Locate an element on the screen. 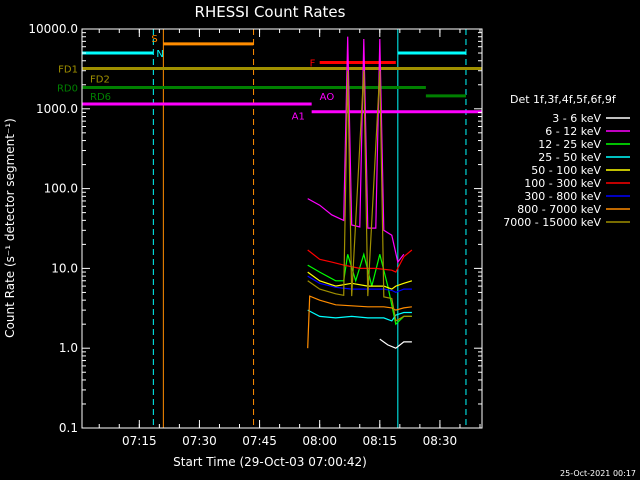 The image size is (640, 480). state-flag-bars: SN F FD1 FD2 RD0 RD6 AO A1 is located at coordinates (269, 78).